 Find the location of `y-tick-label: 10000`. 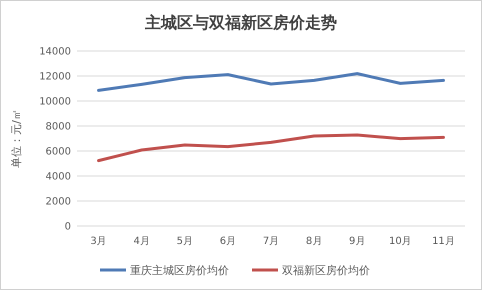

y-tick-label: 10000 is located at coordinates (55, 102).